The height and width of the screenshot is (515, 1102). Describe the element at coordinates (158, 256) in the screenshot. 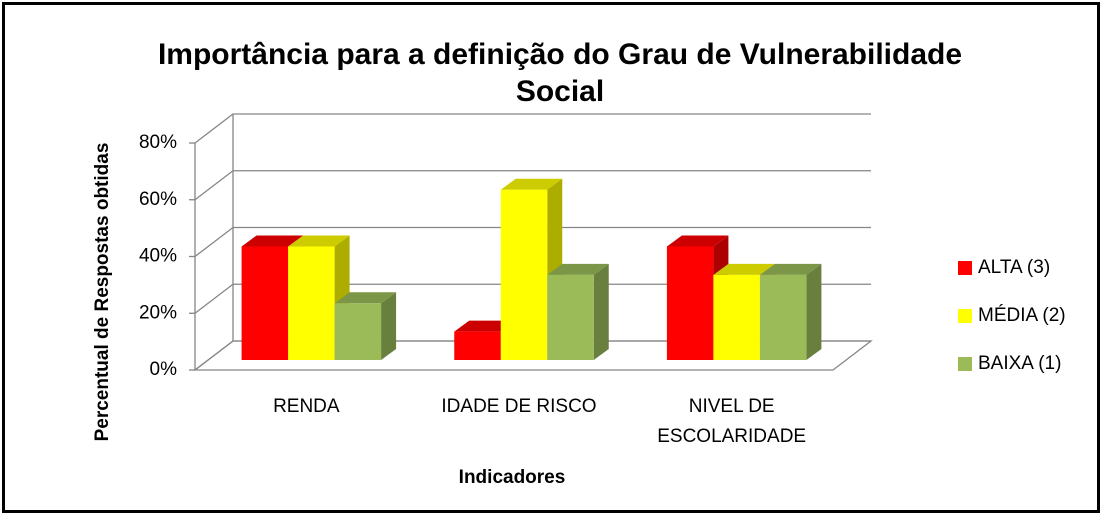

I see `y-tick-label: 40%` at that location.